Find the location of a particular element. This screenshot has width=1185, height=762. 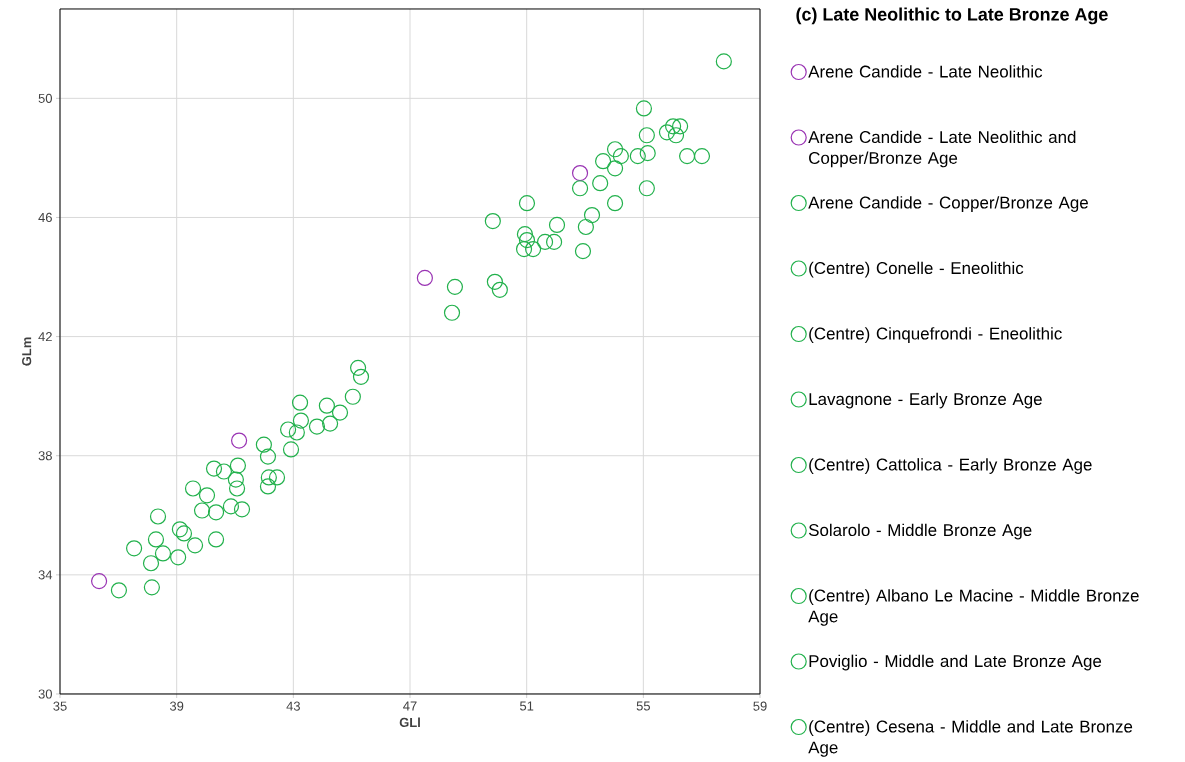

legend-label: Arene Candide - Copper/Bronze Age is located at coordinates (948, 204).